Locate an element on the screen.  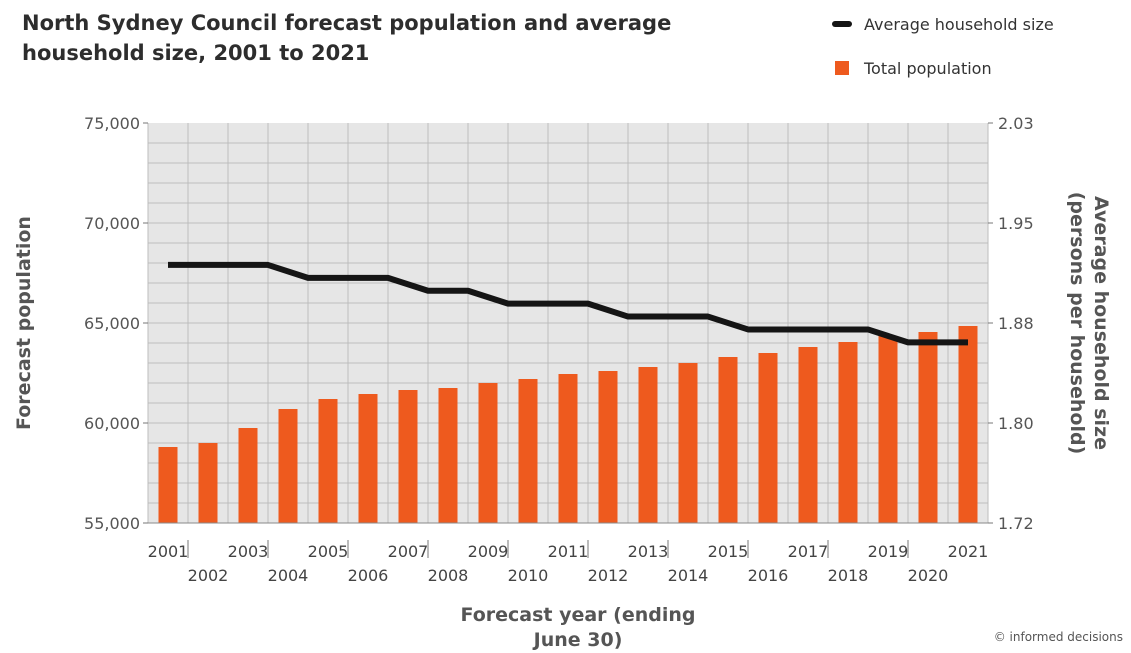
x-tick-label-2007: 2007 is located at coordinates (408, 551).